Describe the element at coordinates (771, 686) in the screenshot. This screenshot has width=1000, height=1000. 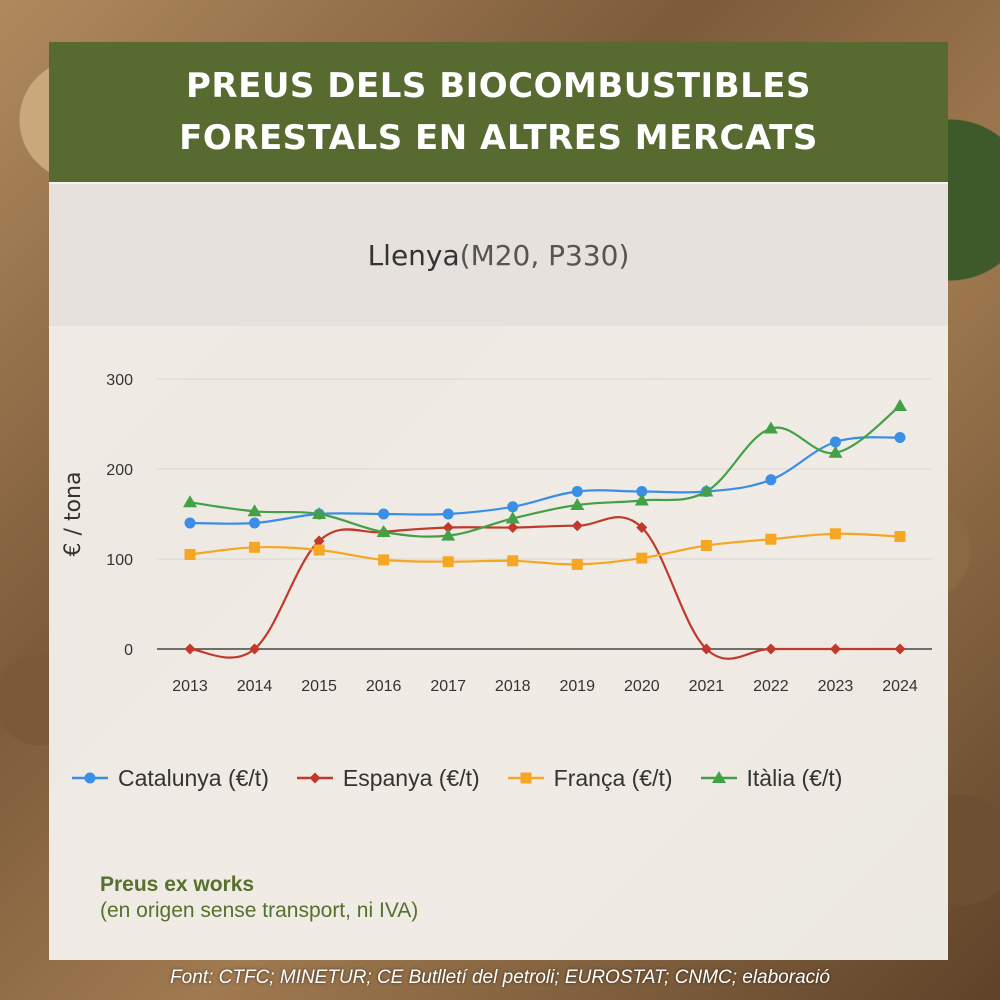
I see `x-tick-label: 2022` at that location.